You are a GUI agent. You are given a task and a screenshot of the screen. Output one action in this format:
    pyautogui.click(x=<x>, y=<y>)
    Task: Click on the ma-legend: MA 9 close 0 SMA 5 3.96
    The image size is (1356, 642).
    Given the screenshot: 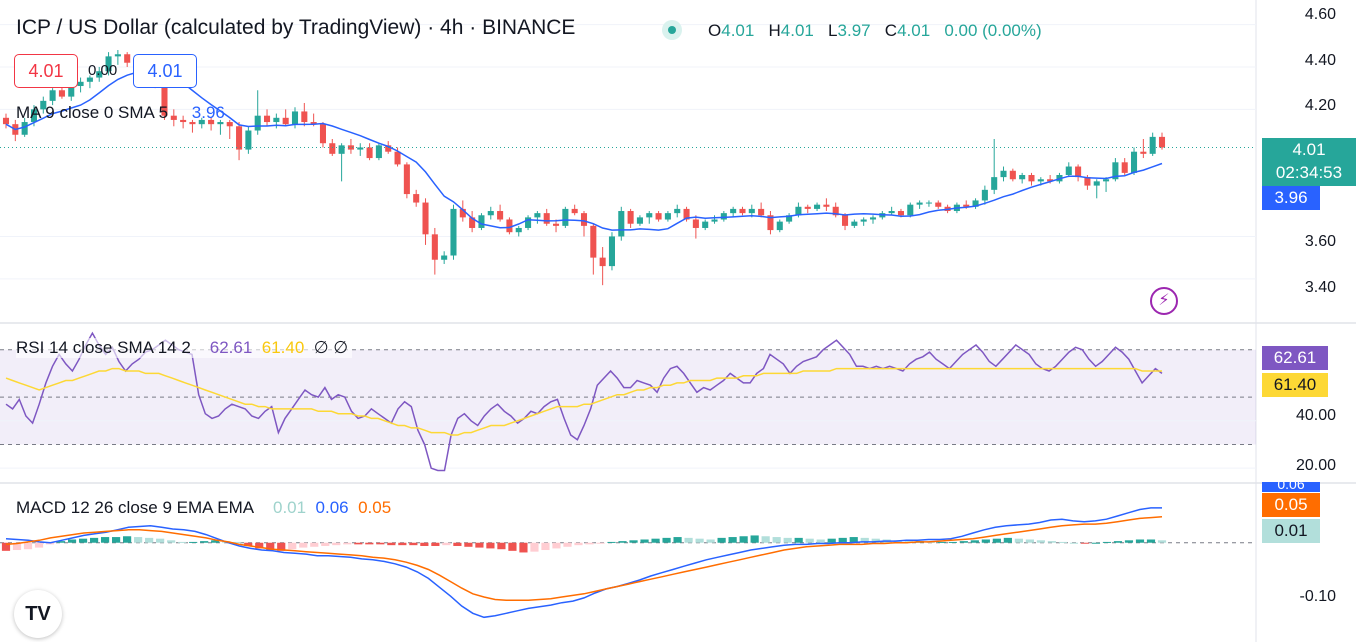 What is the action you would take?
    pyautogui.click(x=120, y=113)
    